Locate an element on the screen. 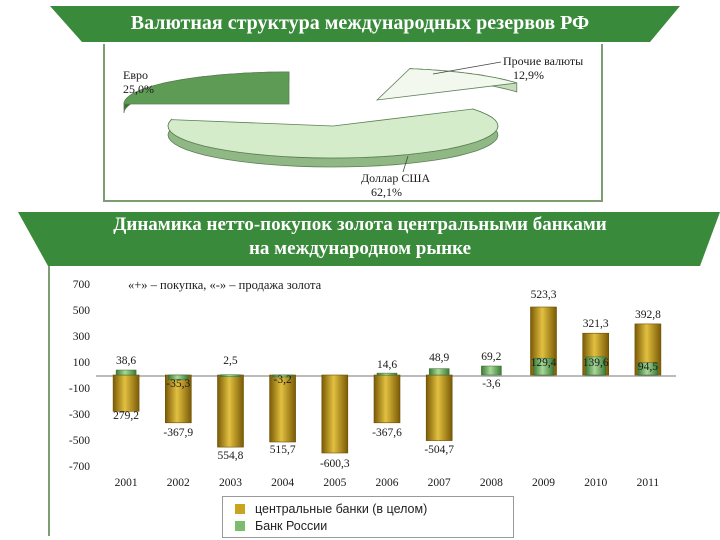  data-label-bank-of-russia: 94,5 is located at coordinates (648, 367).